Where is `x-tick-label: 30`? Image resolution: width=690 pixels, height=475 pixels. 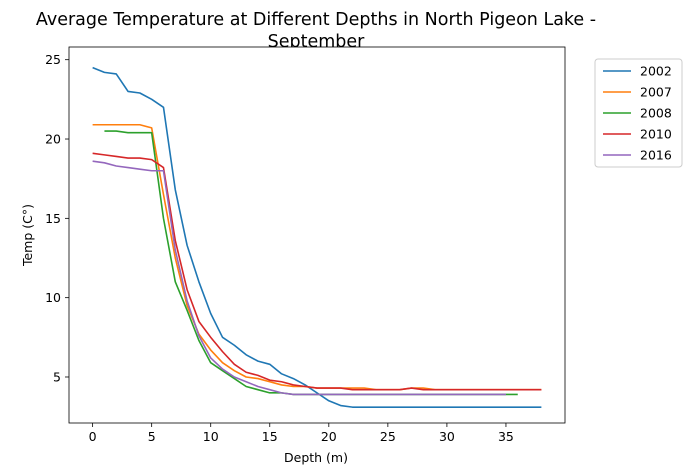 x-tick-label: 30 is located at coordinates (447, 436).